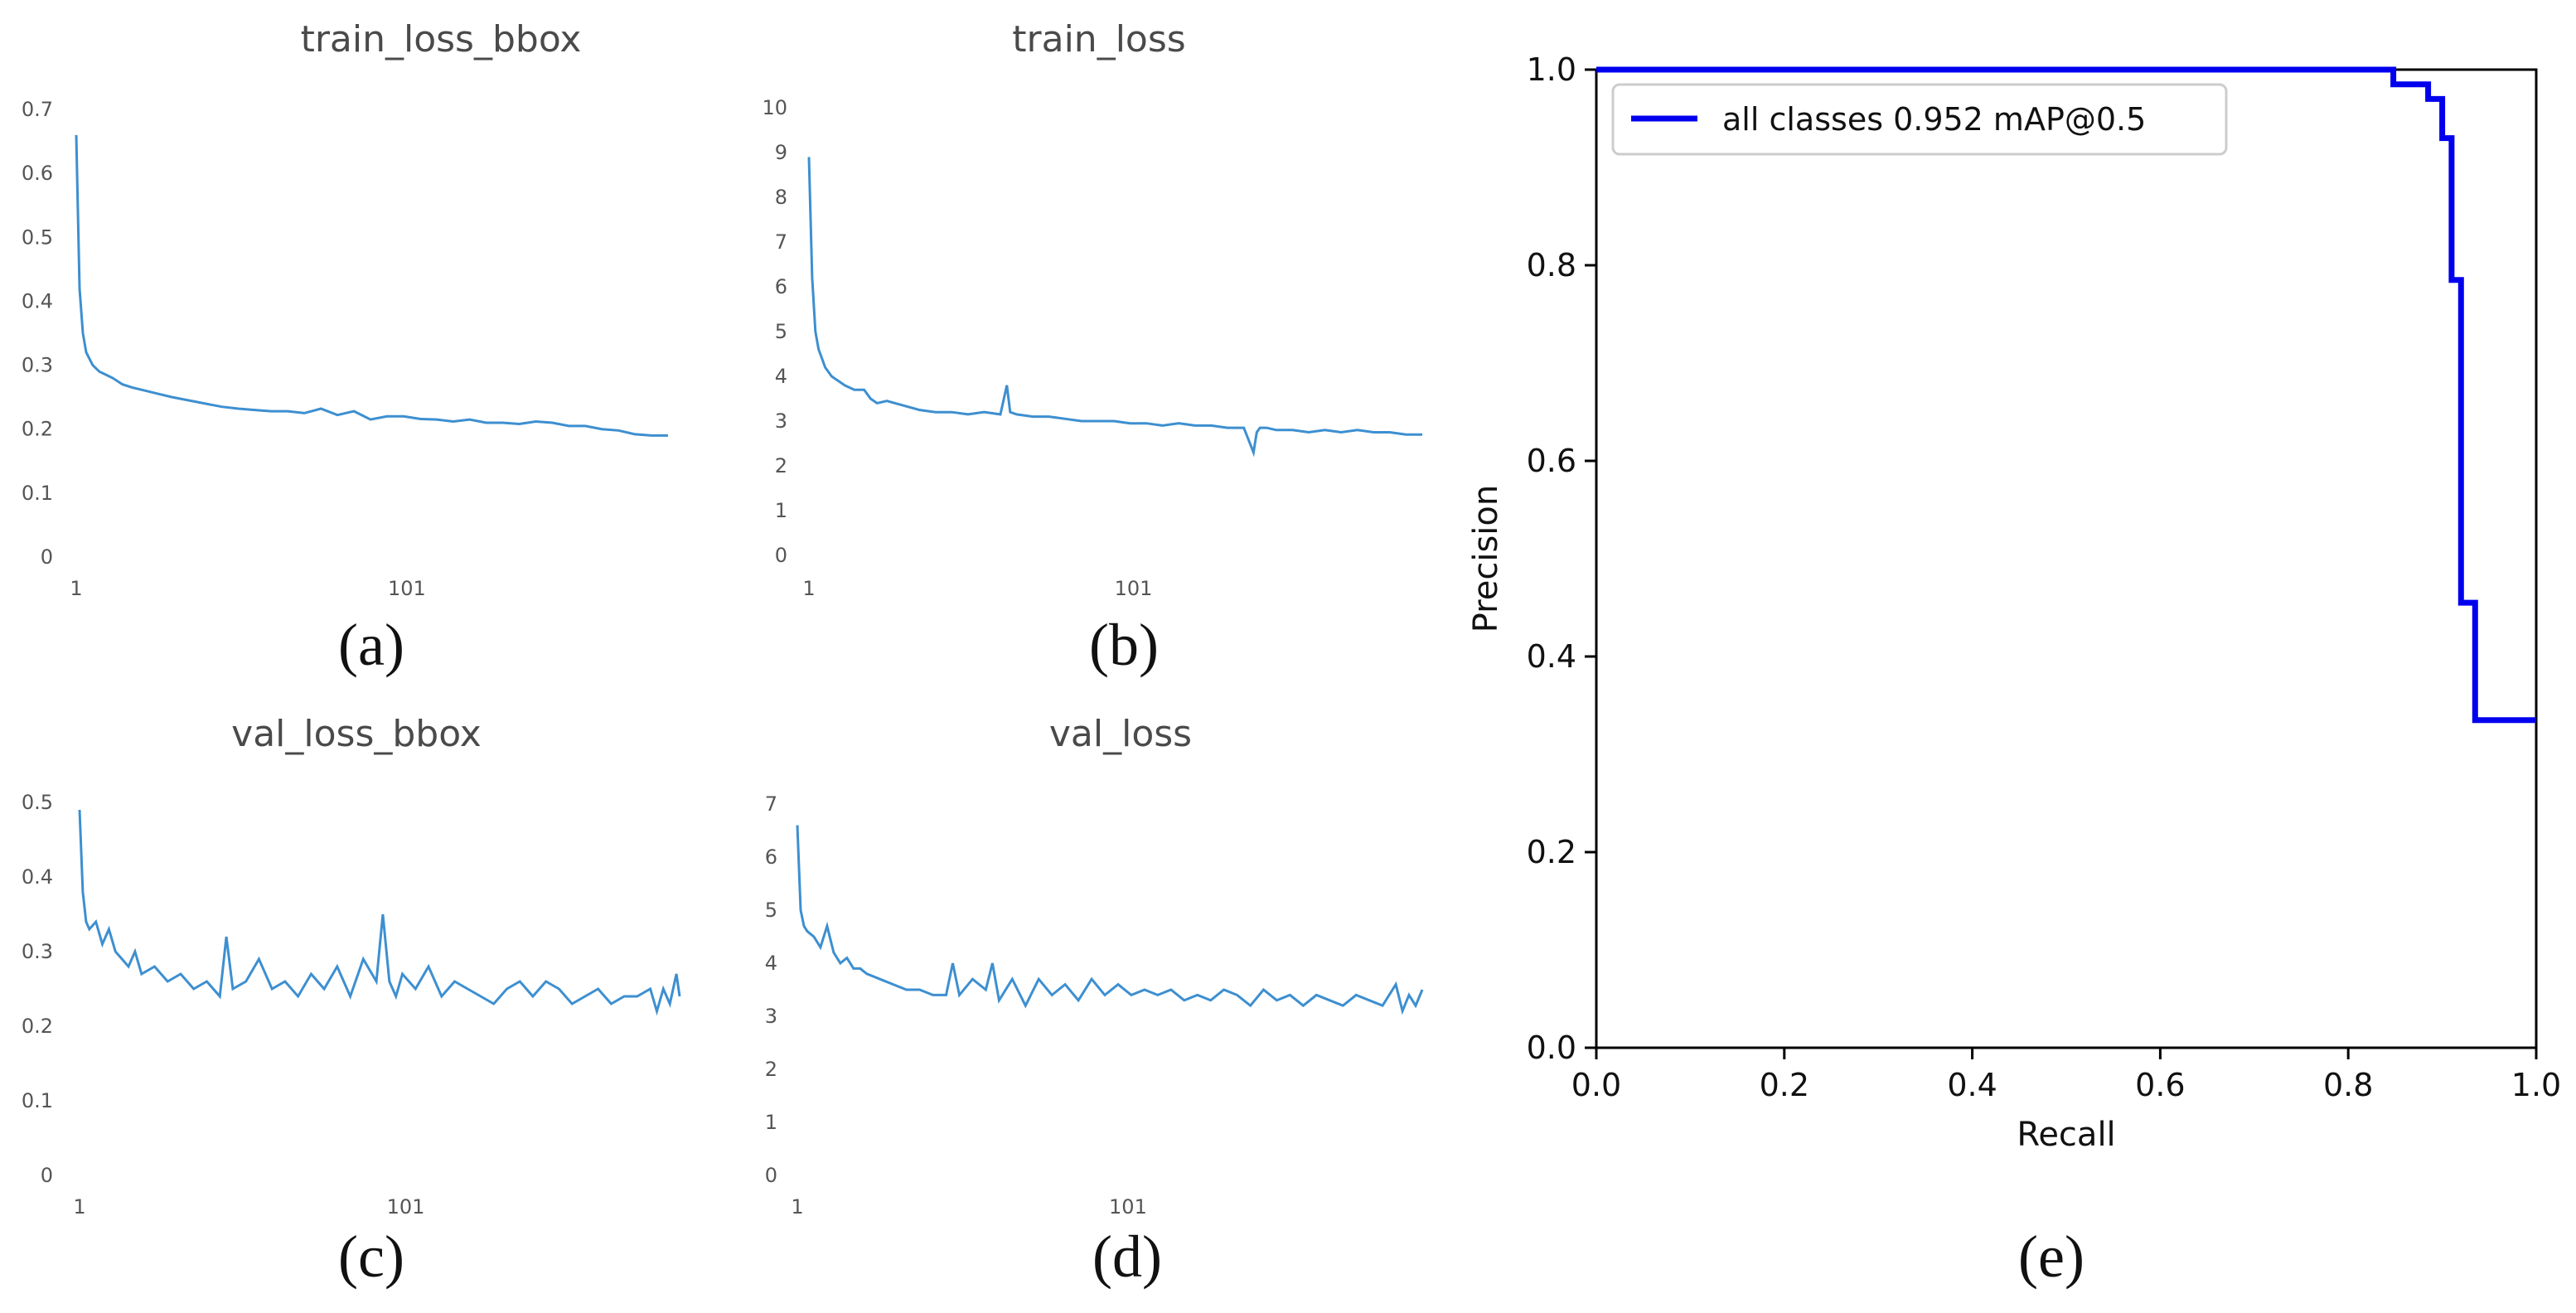 The height and width of the screenshot is (1313, 2576). Describe the element at coordinates (1114, 307) in the screenshot. I see `panel-b-loss-line` at that location.